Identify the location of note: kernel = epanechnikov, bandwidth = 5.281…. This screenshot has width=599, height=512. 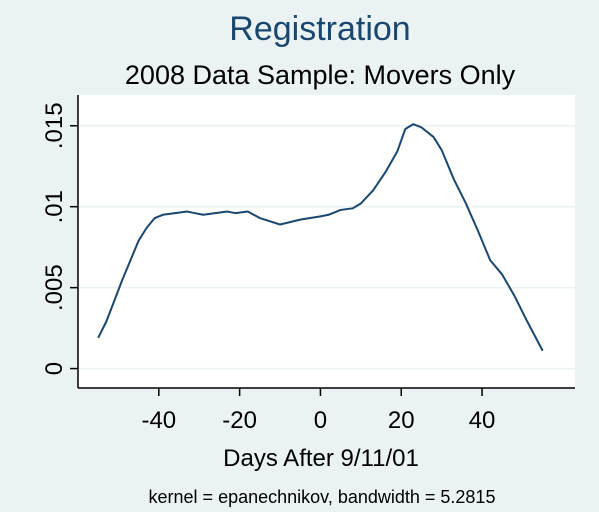
(322, 497).